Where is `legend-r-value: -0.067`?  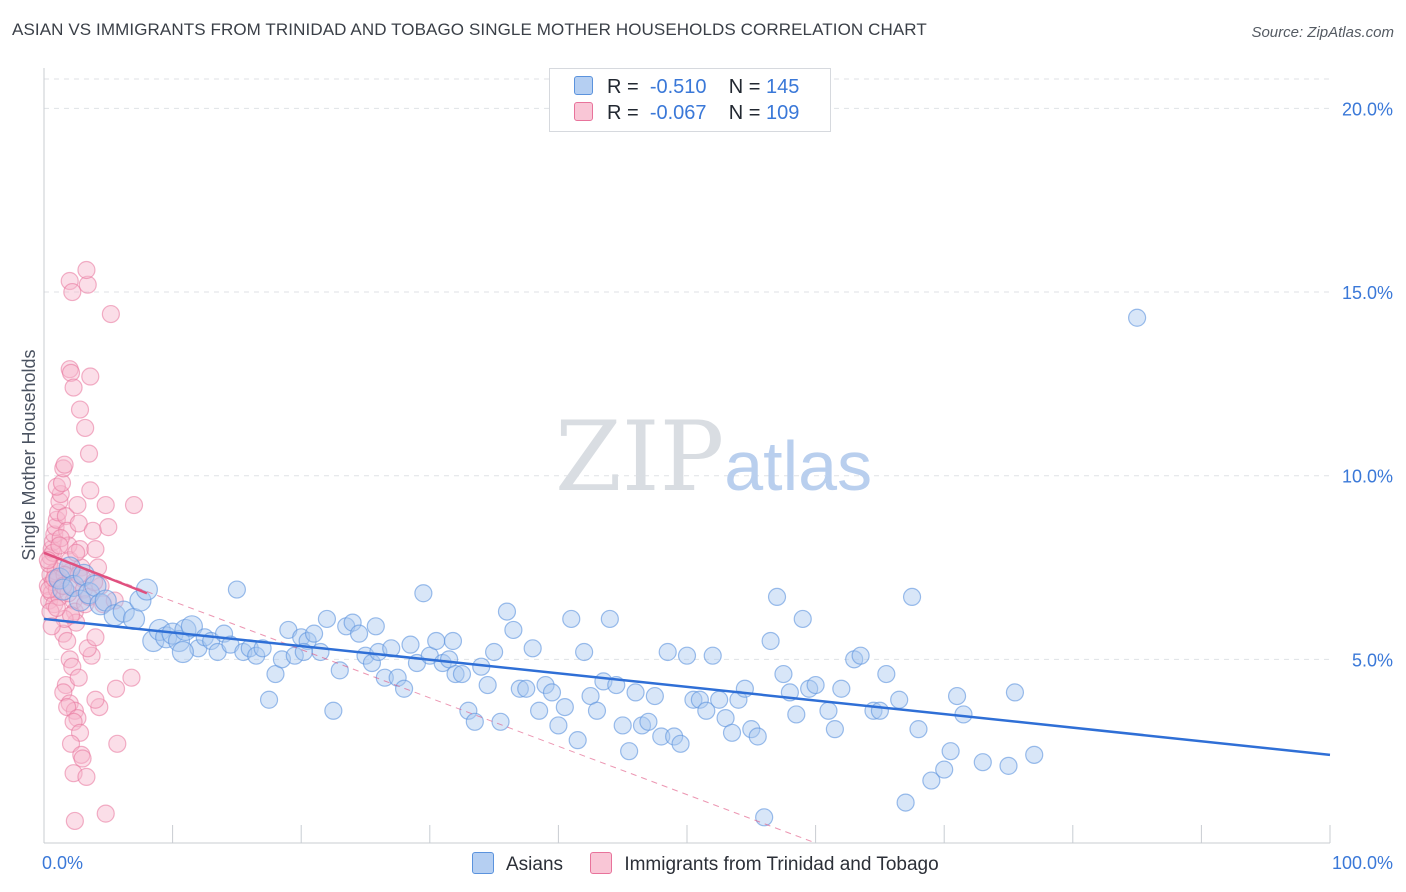
legend-r-value: -0.067 is located at coordinates (678, 113).